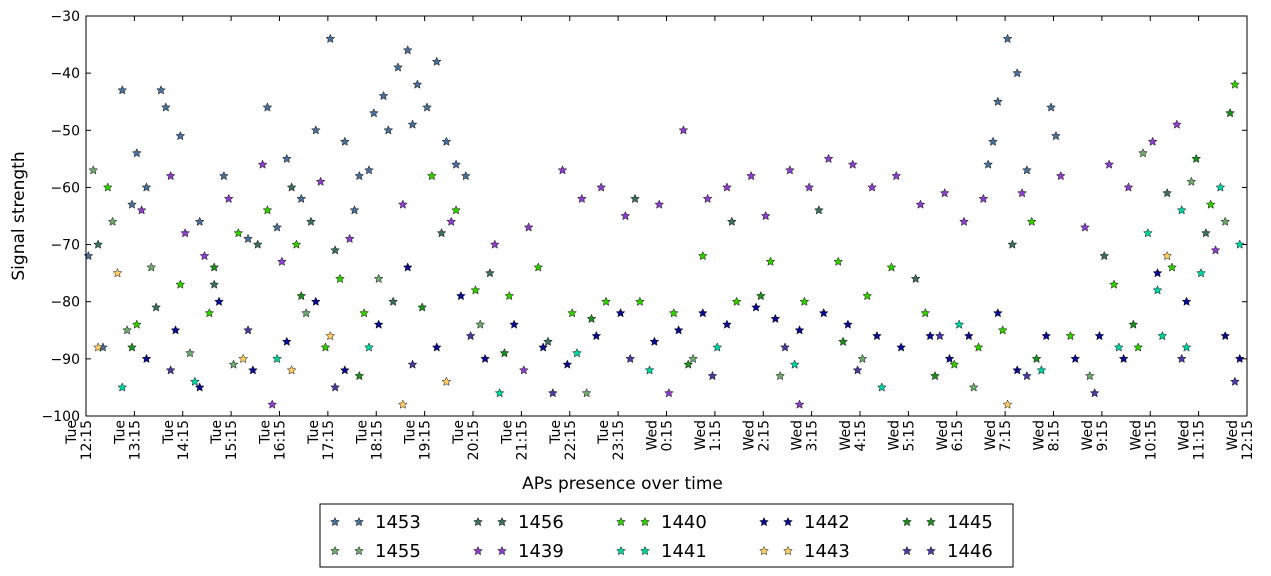 Image resolution: width=1271 pixels, height=576 pixels. Describe the element at coordinates (764, 435) in the screenshot. I see `x-tick-time: 2:15` at that location.